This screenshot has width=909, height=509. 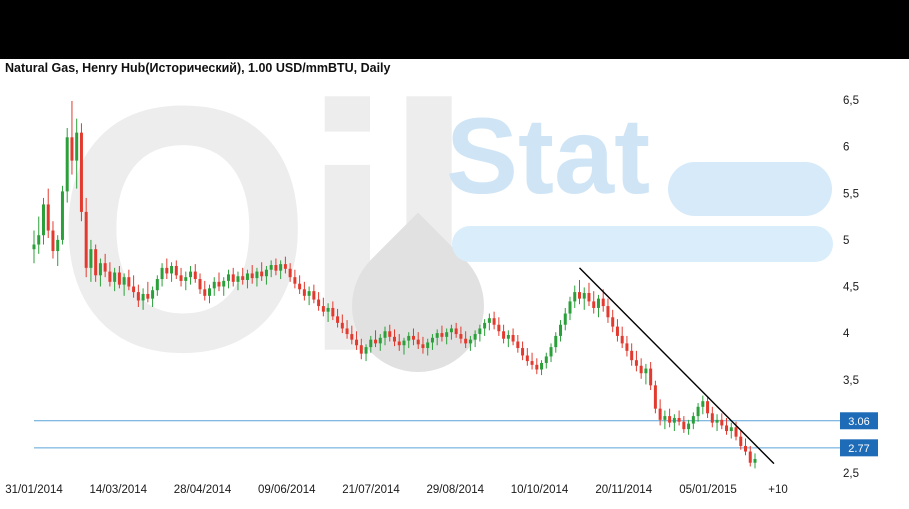 What do you see at coordinates (287, 490) in the screenshot?
I see `x-tick-label: 09/06/2014` at bounding box center [287, 490].